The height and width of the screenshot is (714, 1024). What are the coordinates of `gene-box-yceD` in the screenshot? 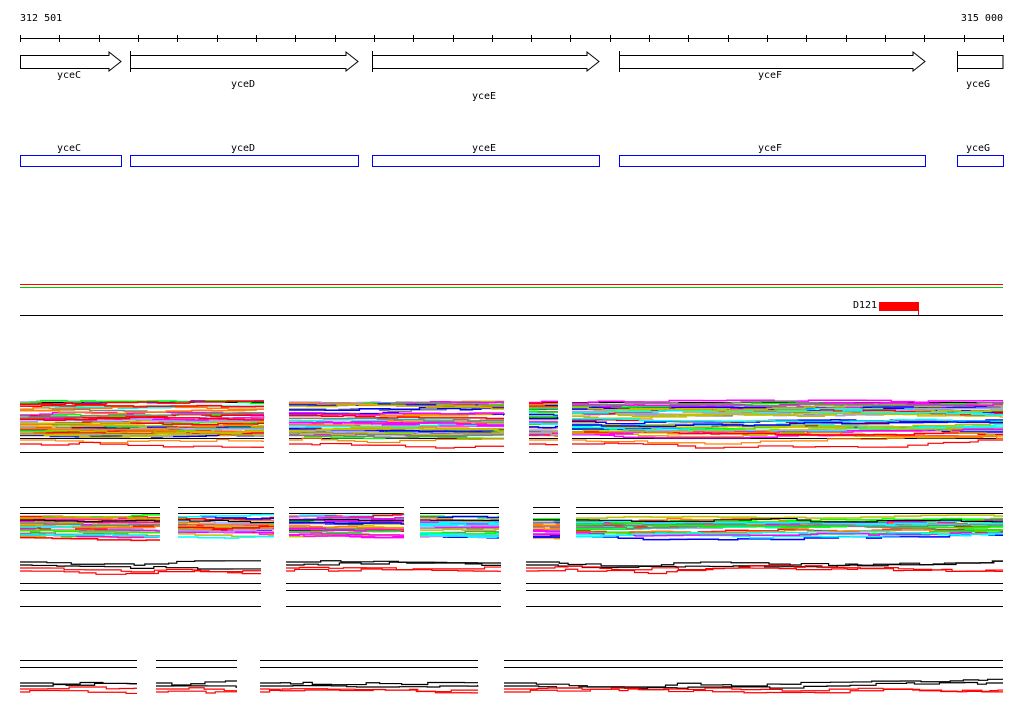 It's located at (244, 161).